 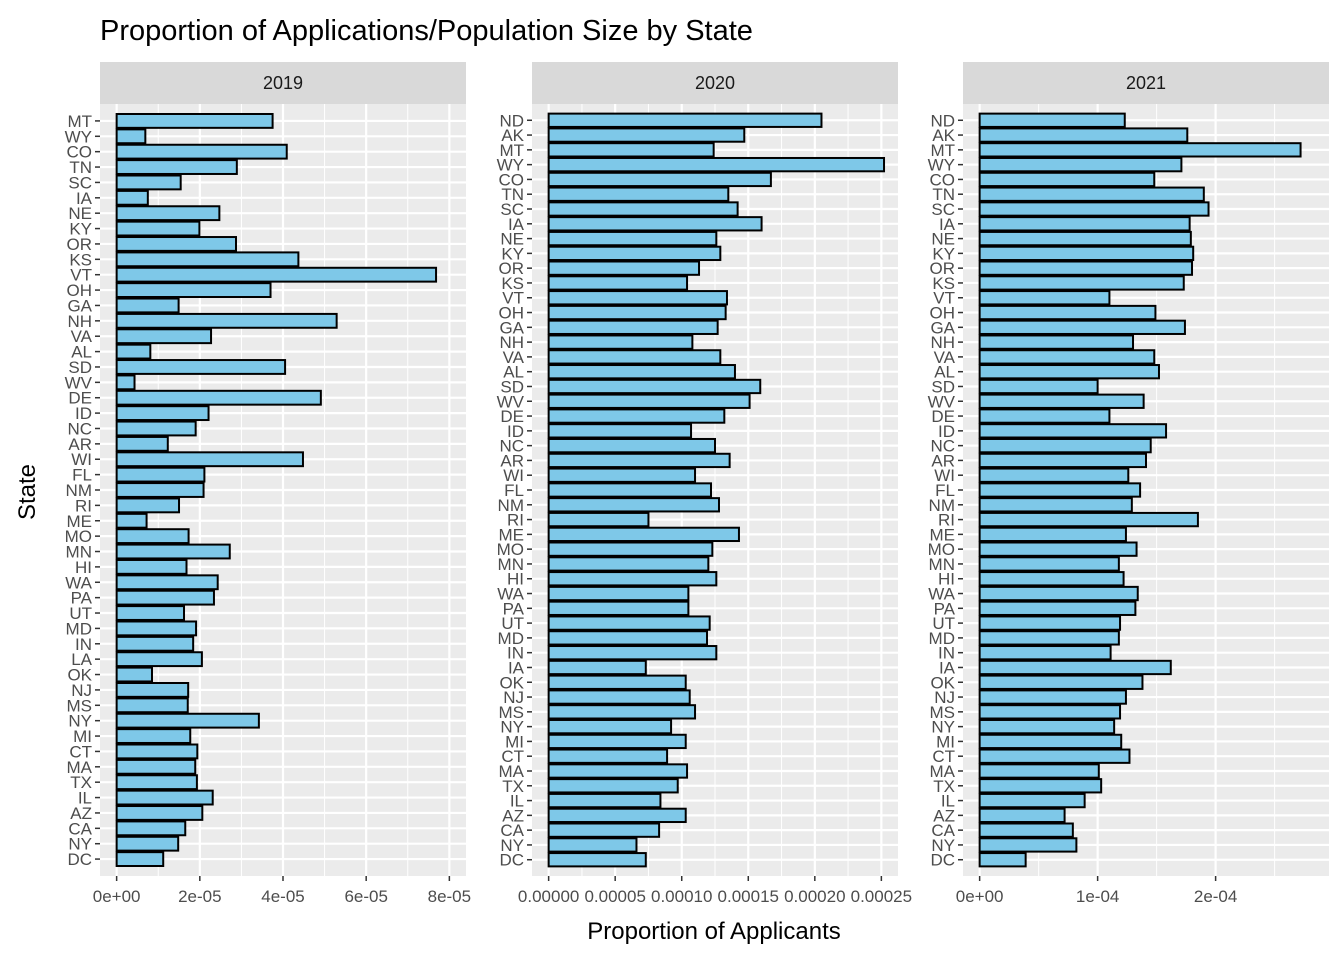 I want to click on bar-ut-2019, so click(x=150, y=613).